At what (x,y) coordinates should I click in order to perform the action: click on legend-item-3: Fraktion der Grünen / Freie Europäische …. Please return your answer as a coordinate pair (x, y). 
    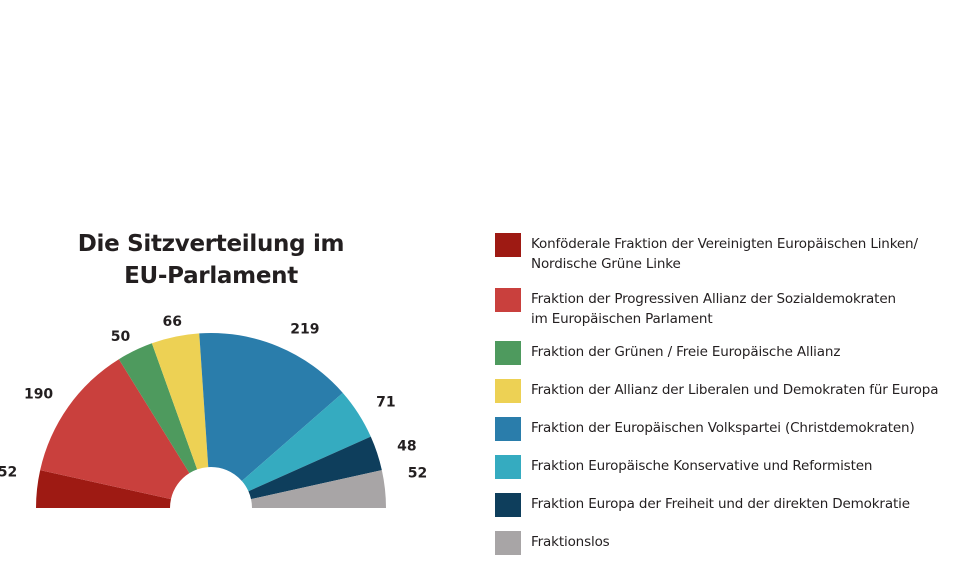
    Looking at the image, I should click on (667, 353).